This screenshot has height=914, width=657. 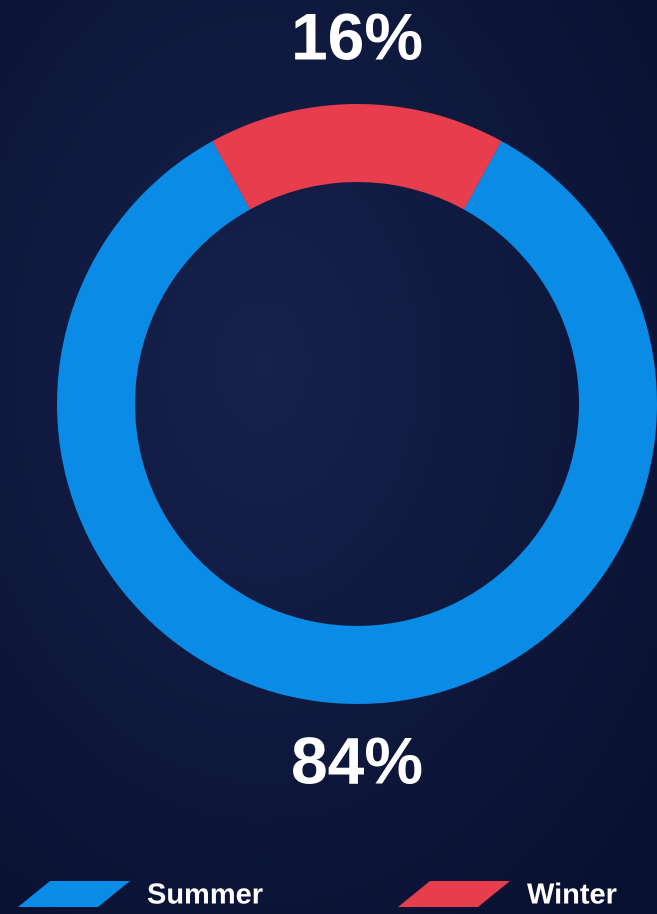 What do you see at coordinates (572, 895) in the screenshot?
I see `legend-label: Winter` at bounding box center [572, 895].